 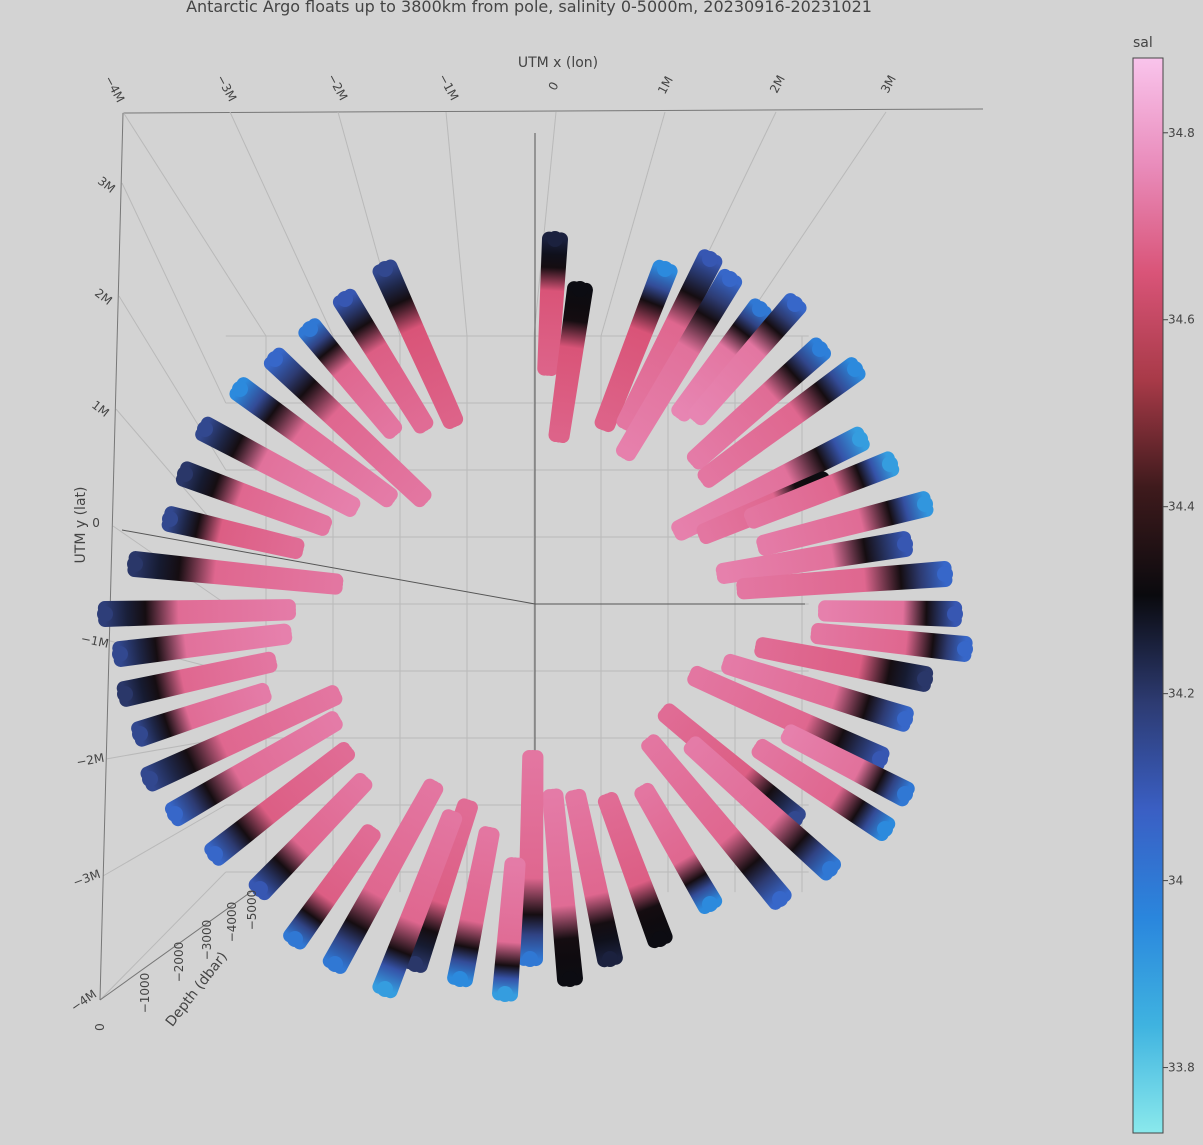 I want to click on y-tick-label: −4M, so click(x=83, y=1001).